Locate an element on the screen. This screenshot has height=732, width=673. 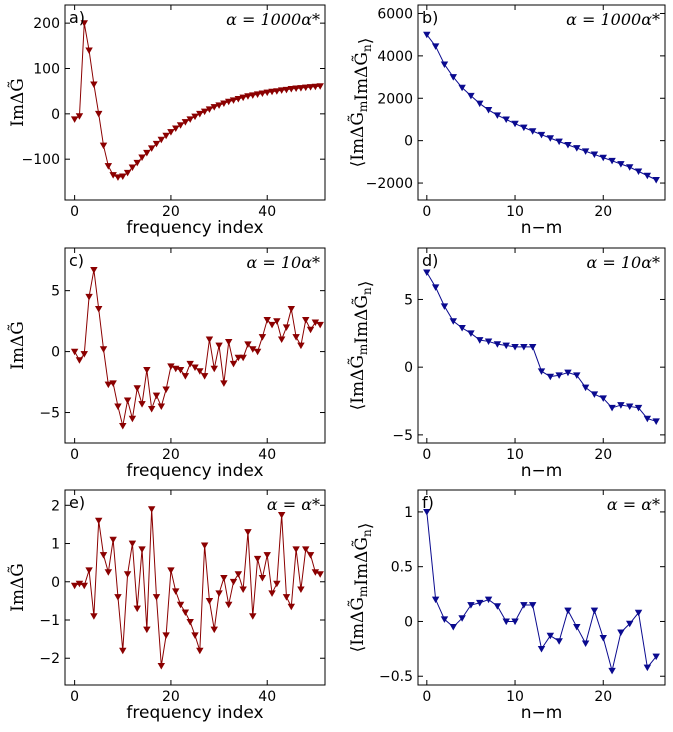
y-tick-label: 100 is located at coordinates (46, 69).